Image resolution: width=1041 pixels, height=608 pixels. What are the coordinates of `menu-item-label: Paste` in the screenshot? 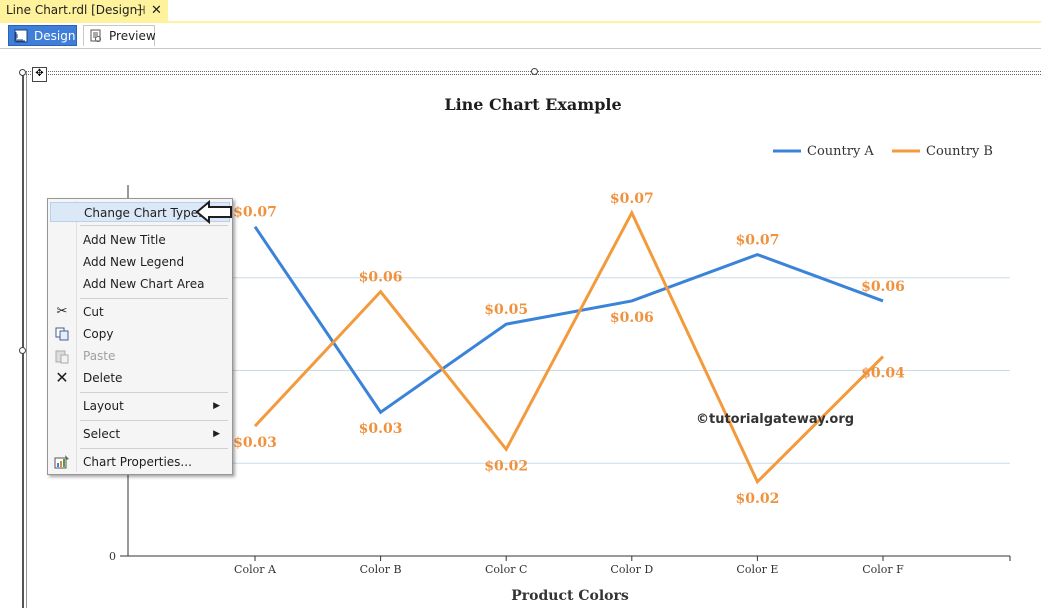 It's located at (99, 356).